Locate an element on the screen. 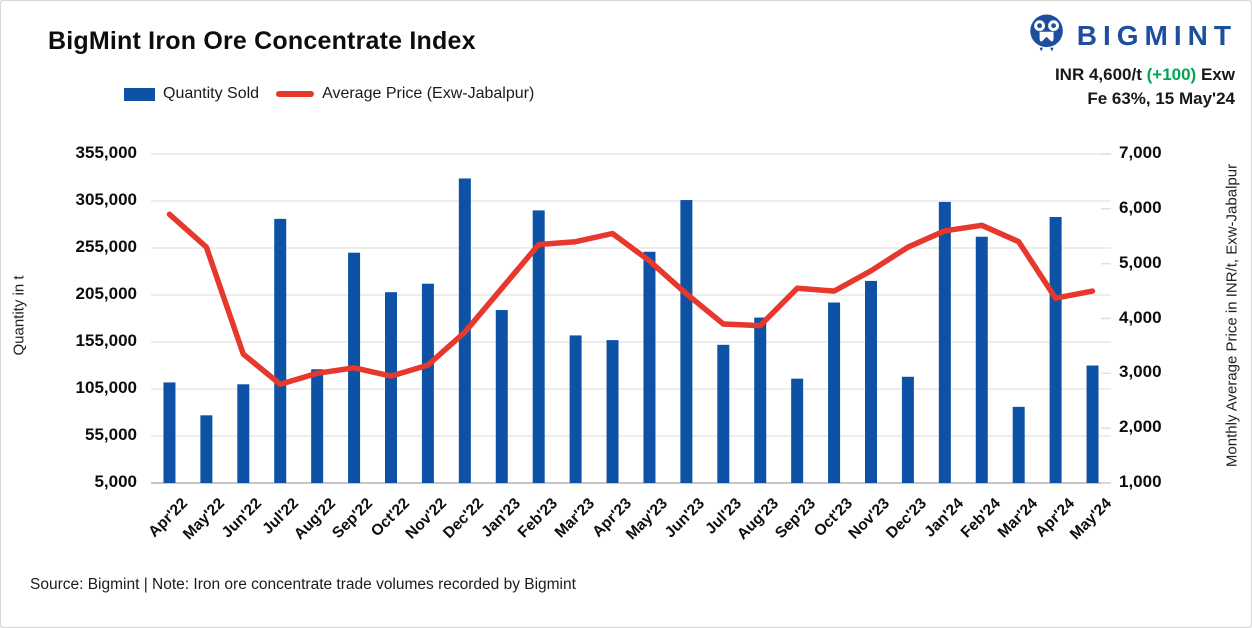  x-axis-label: Nov'22 is located at coordinates (426, 519).